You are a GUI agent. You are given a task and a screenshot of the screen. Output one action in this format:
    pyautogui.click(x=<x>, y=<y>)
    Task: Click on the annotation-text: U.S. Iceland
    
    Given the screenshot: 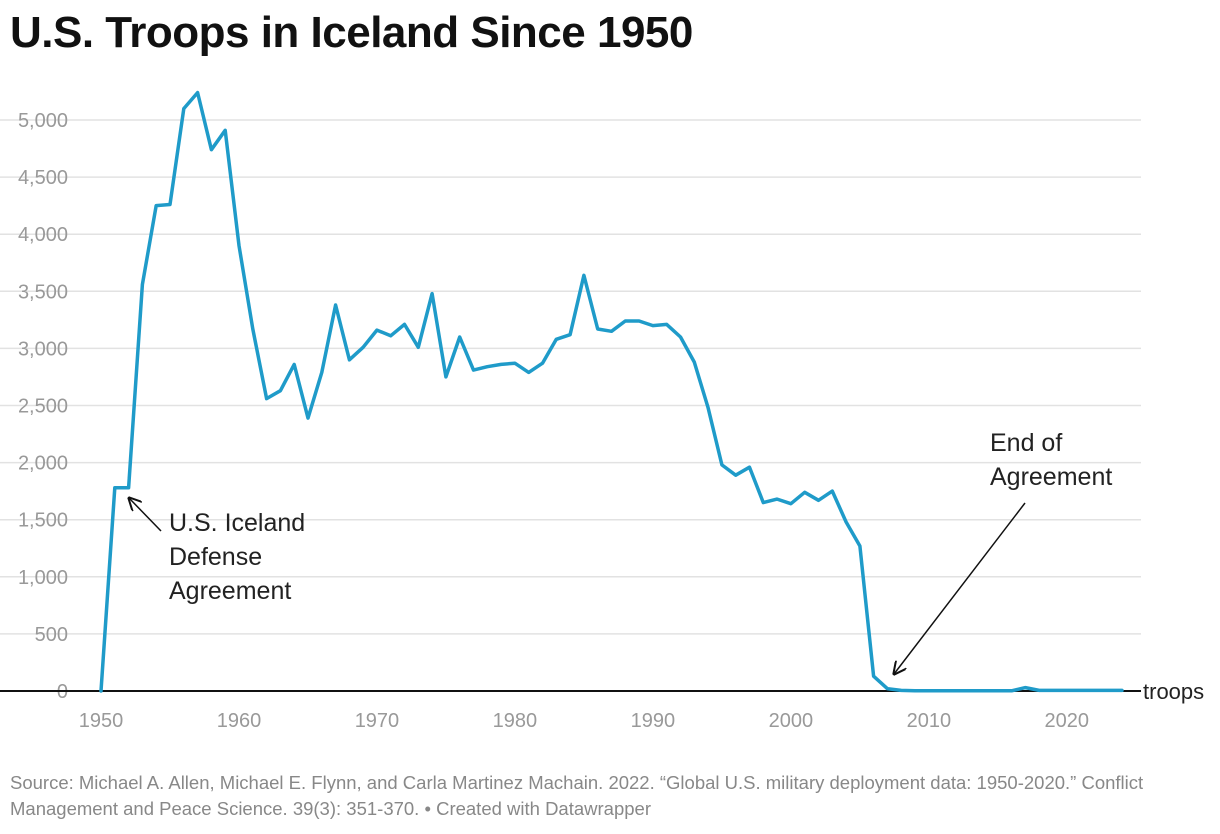 What is the action you would take?
    pyautogui.click(x=237, y=523)
    